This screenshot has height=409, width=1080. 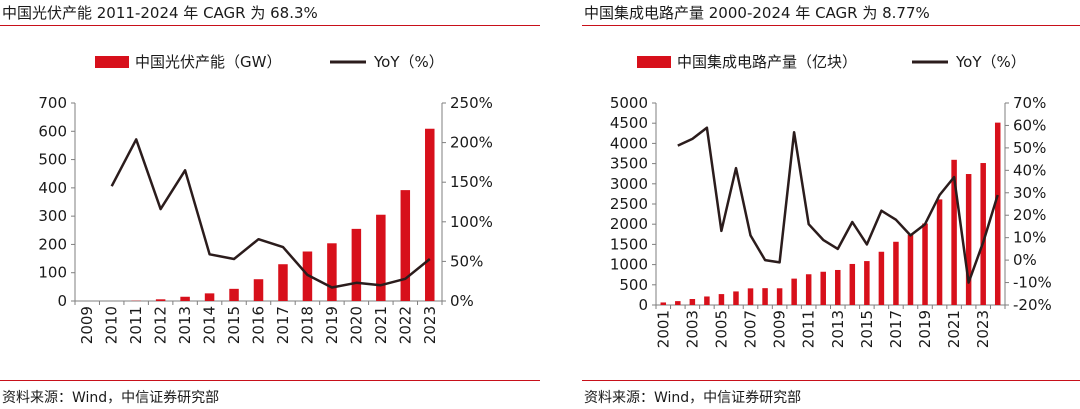 I want to click on y-left-tick-label: 200, so click(x=52, y=244).